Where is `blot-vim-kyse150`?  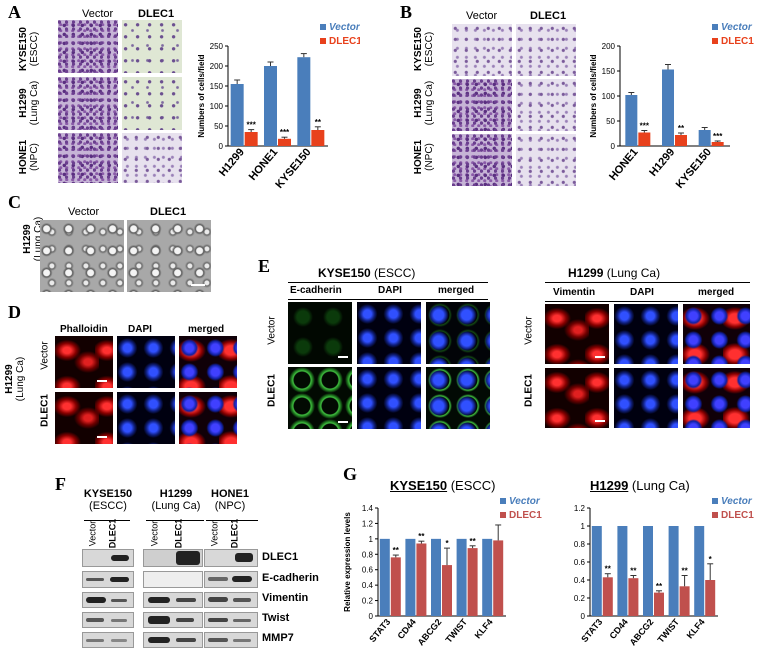 blot-vim-kyse150 is located at coordinates (108, 600).